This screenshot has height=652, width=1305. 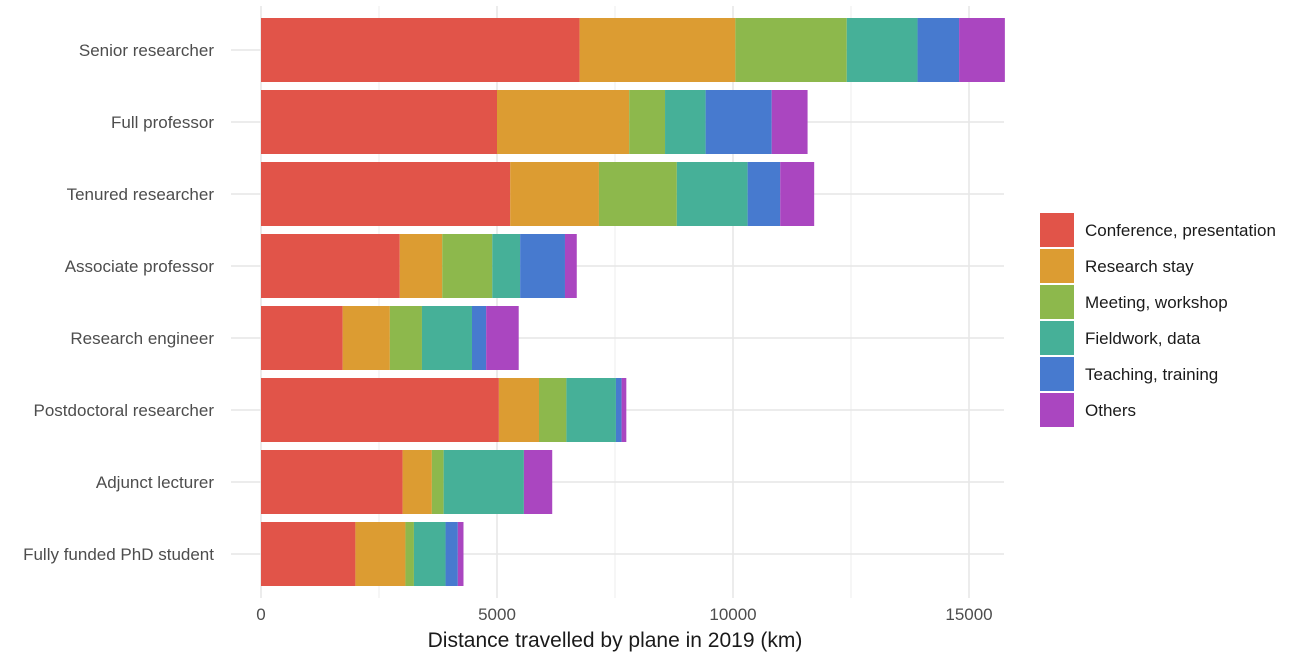 What do you see at coordinates (732, 614) in the screenshot?
I see `x-tick-label: 10000` at bounding box center [732, 614].